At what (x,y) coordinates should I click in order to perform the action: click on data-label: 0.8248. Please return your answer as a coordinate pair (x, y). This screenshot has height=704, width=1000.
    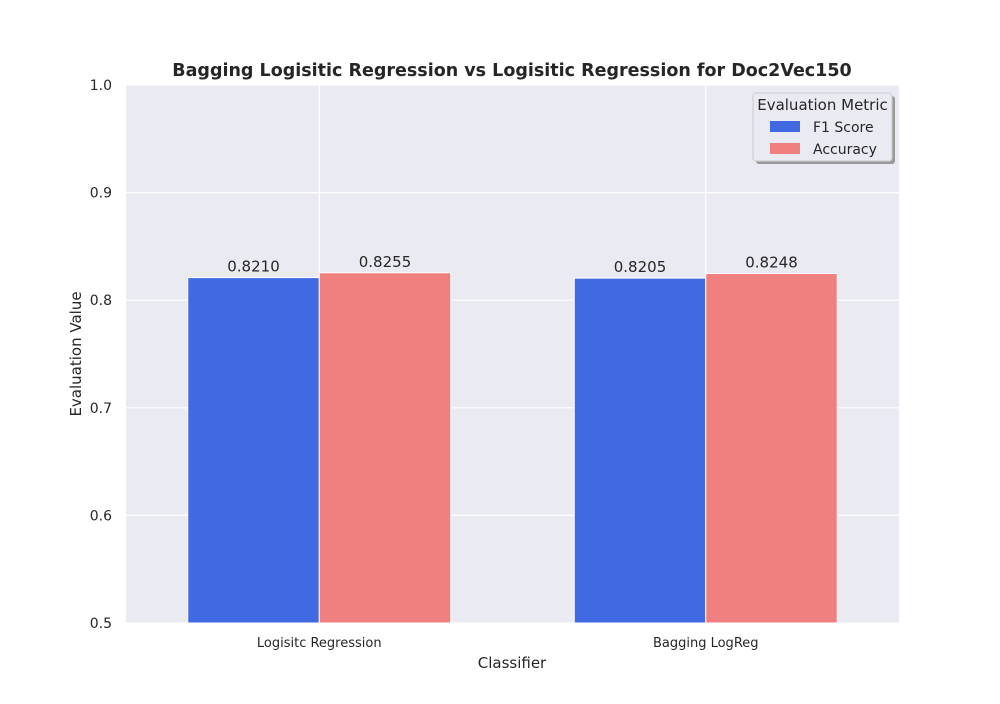
    Looking at the image, I should click on (771, 263).